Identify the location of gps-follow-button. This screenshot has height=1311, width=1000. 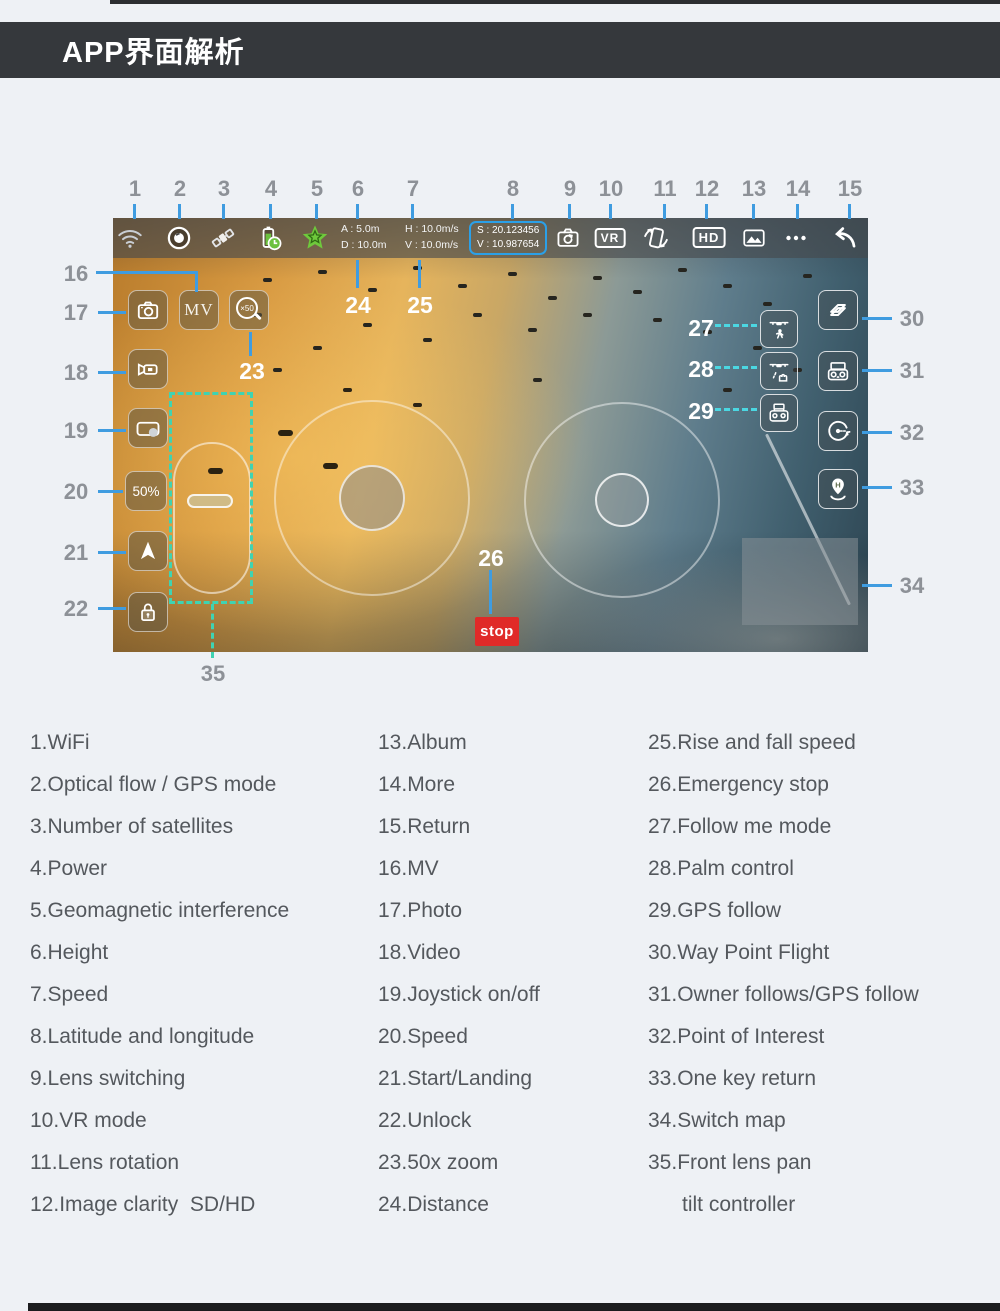
(779, 413).